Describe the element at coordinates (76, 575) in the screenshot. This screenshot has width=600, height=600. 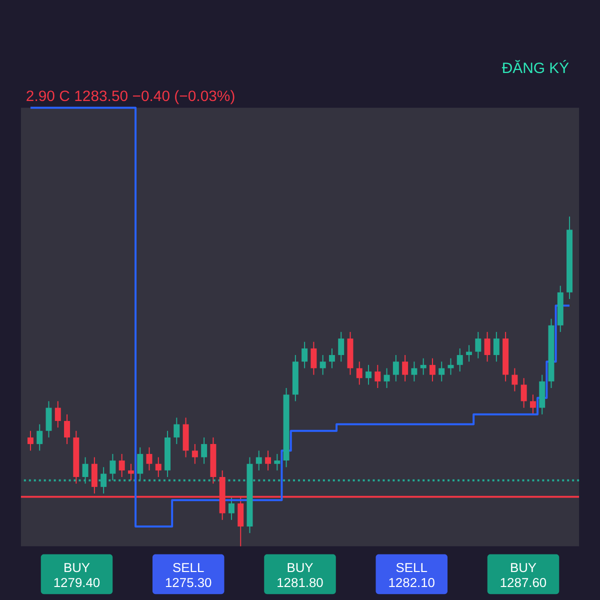
I see `text: BUY 1279.40` at that location.